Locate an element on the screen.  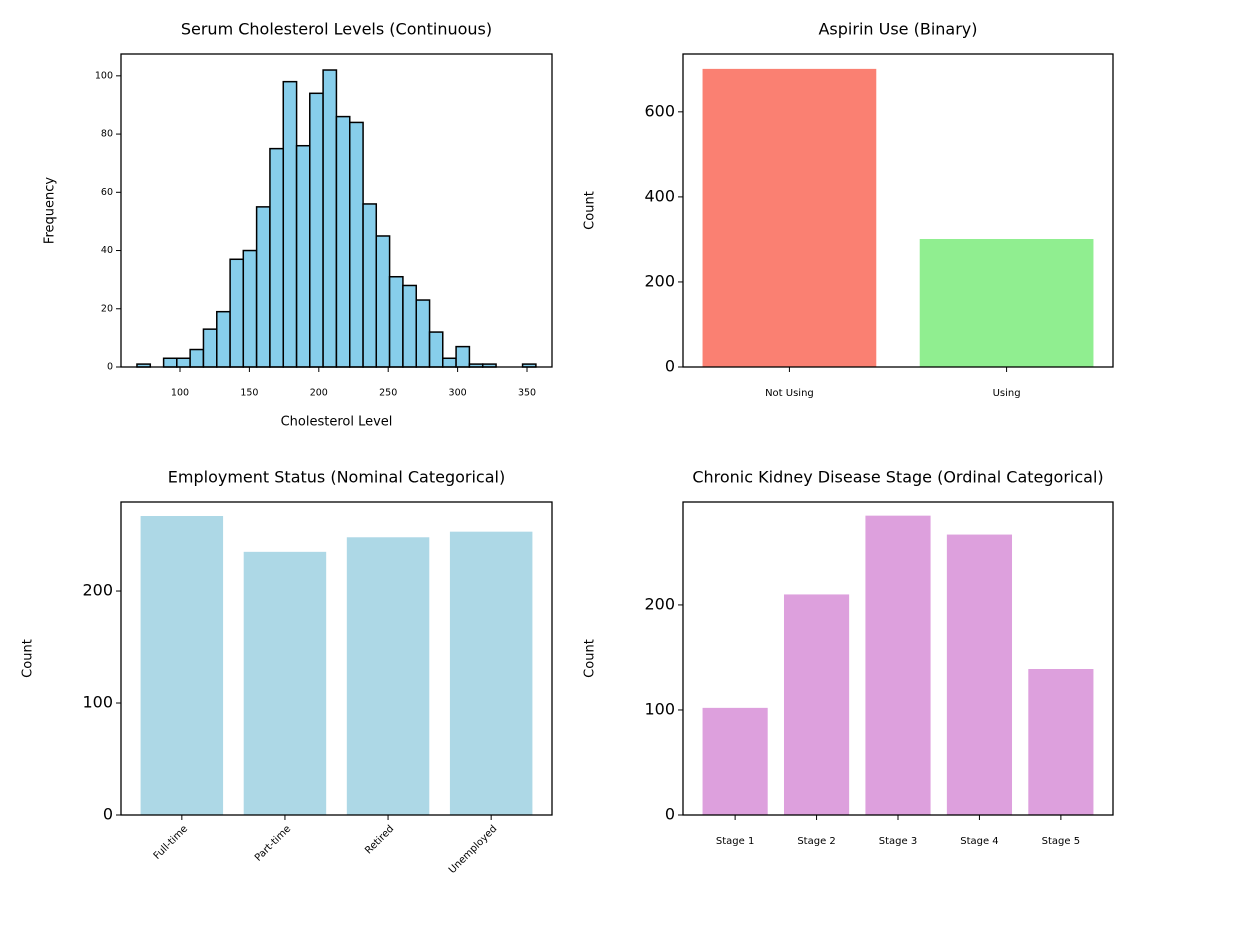
x-tick-label: Not Using is located at coordinates (789, 393).